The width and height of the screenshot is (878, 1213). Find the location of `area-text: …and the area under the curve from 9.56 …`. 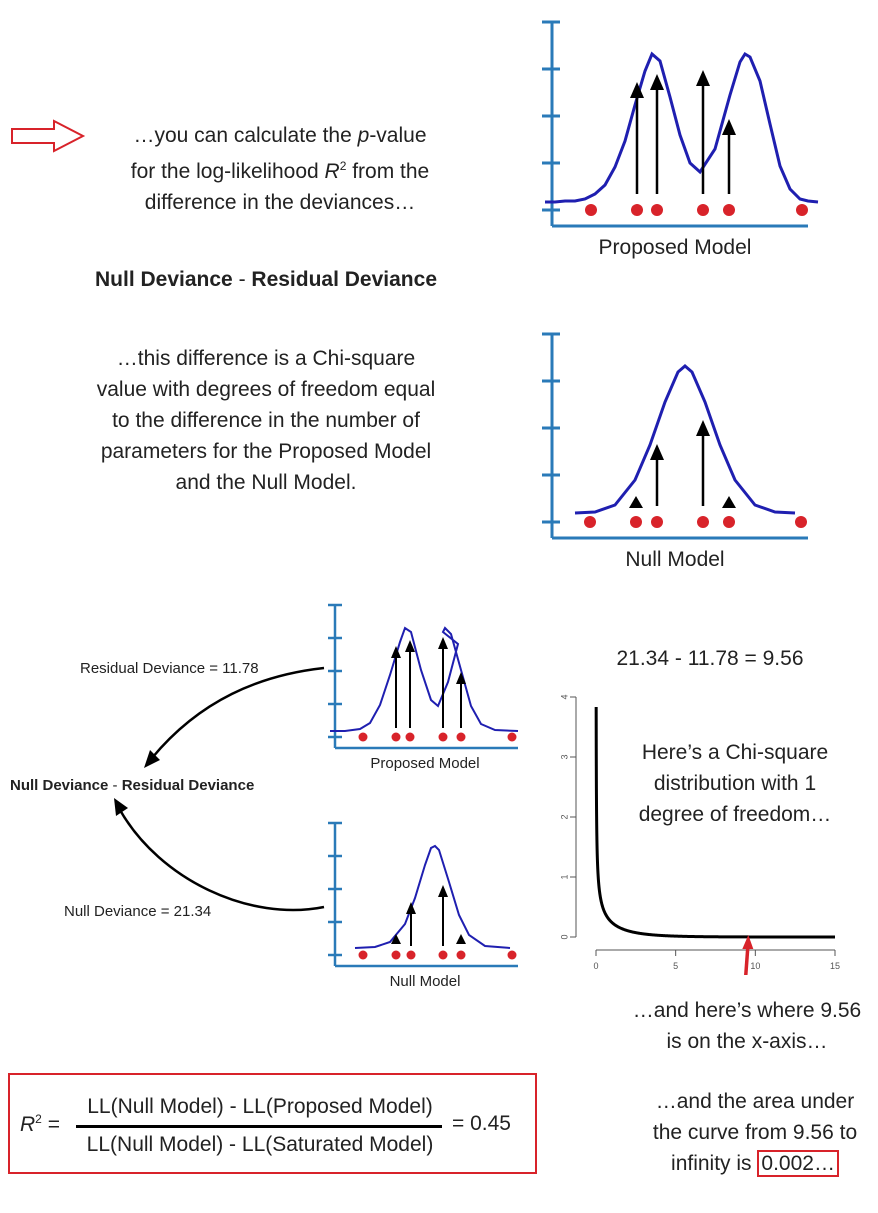

area-text: …and the area under the curve from 9.56 … is located at coordinates (755, 1133).